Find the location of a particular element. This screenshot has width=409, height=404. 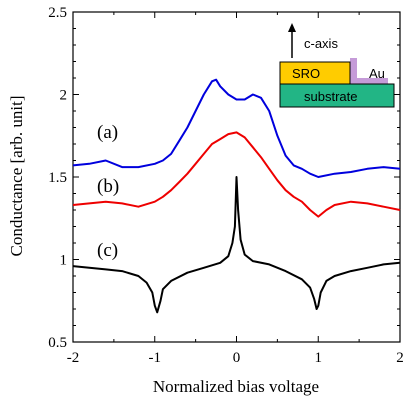

au-label: Au is located at coordinates (377, 73).